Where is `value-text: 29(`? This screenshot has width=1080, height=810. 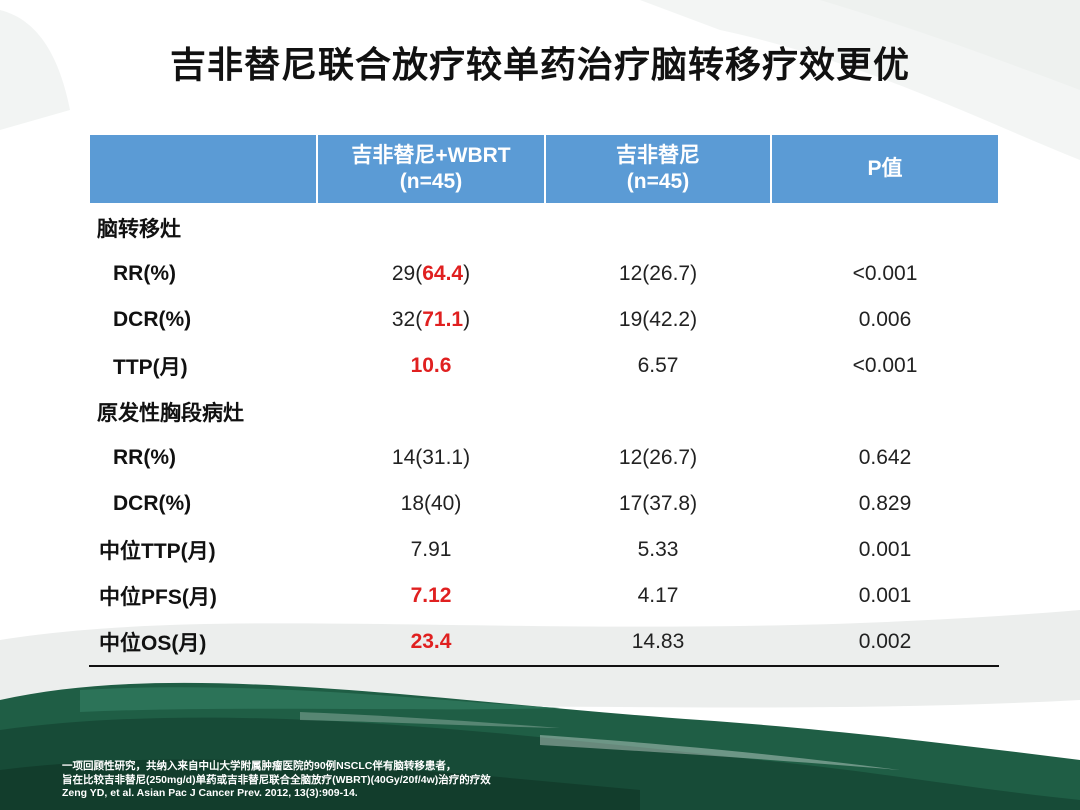 value-text: 29( is located at coordinates (407, 273).